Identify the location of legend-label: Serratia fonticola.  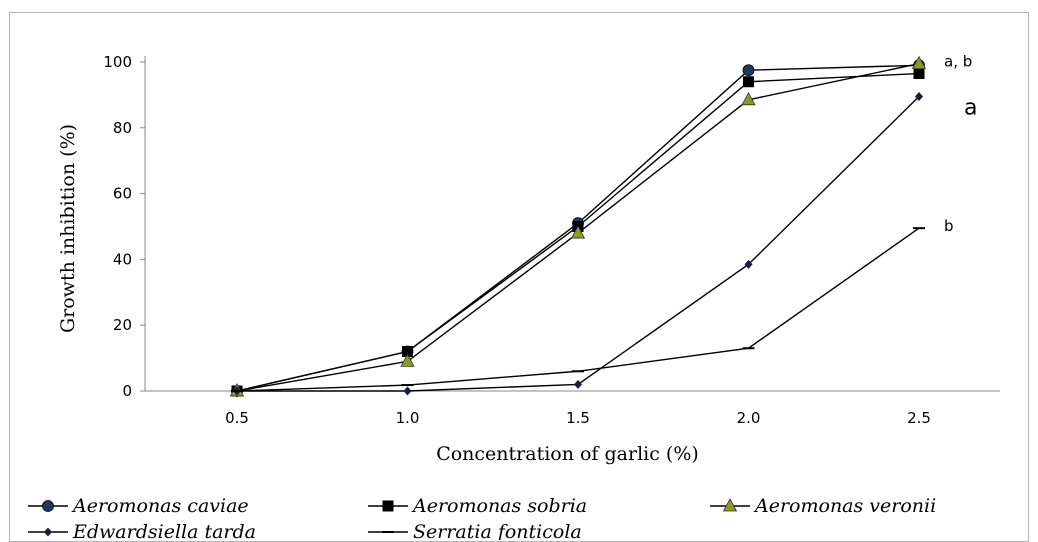
(497, 530).